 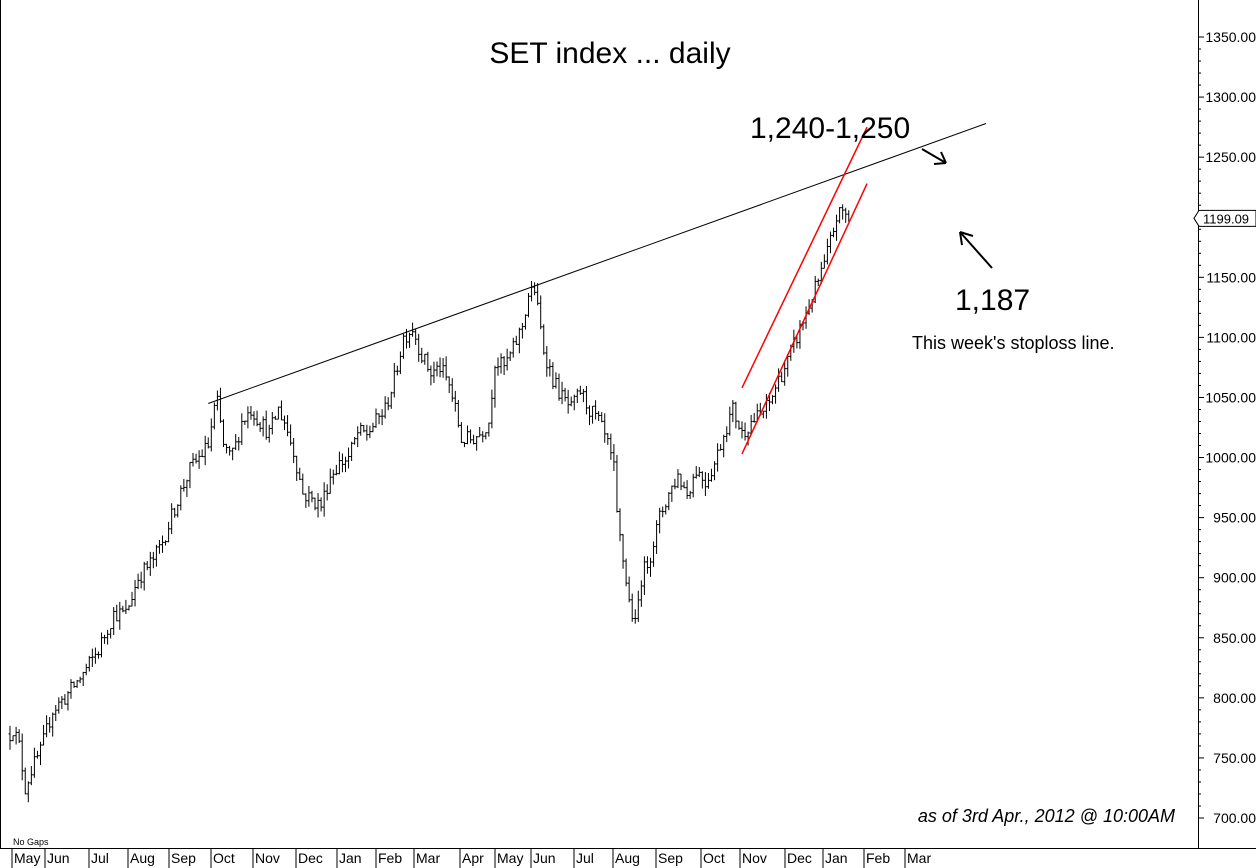 I want to click on x-month-label: Aug, so click(x=627, y=858).